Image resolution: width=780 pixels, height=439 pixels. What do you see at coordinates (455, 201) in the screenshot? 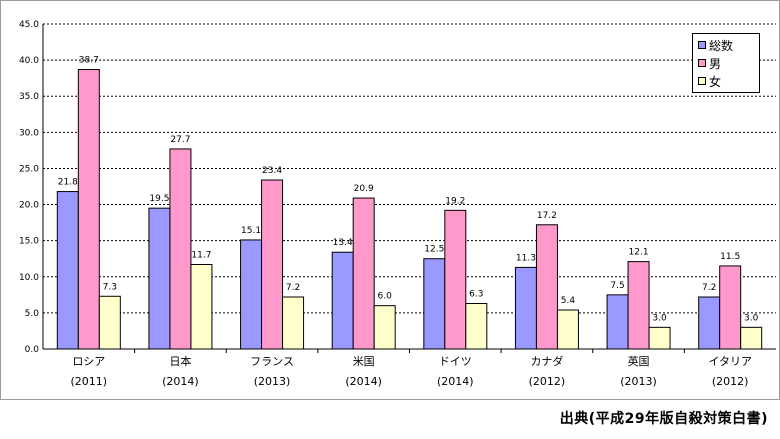
I see `data-label-male: 19.2` at bounding box center [455, 201].